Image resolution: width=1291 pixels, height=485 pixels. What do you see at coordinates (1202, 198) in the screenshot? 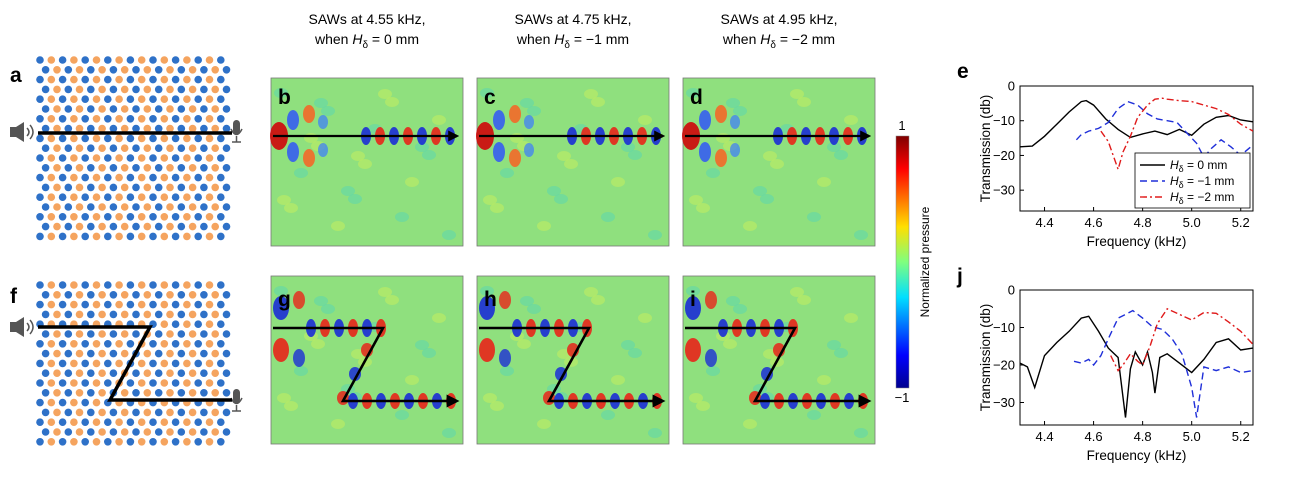
I see `legend-entry: Hδ = −2 mm` at bounding box center [1202, 198].